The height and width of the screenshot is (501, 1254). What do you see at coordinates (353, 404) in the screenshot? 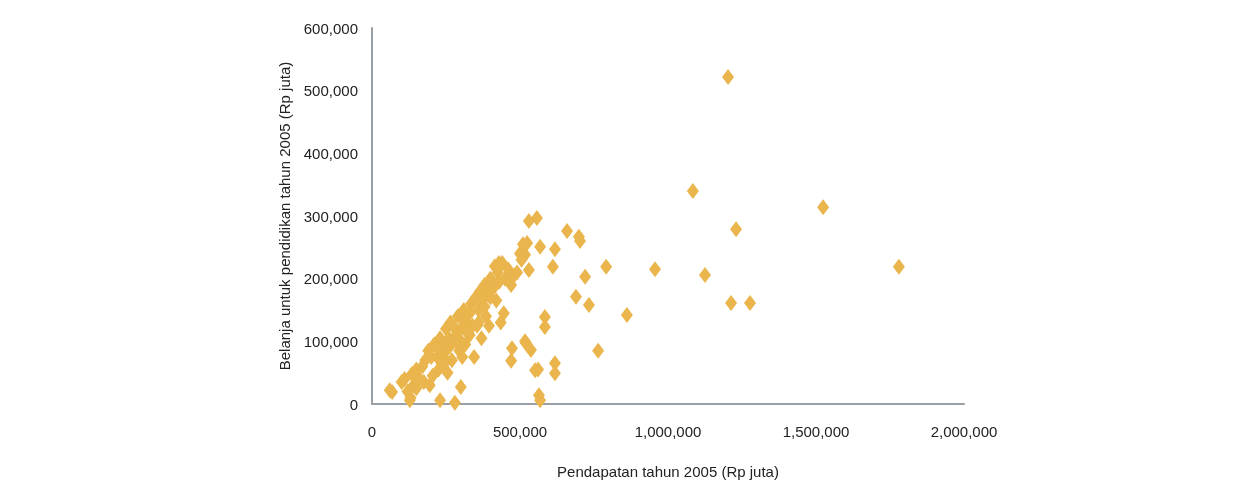
I see `y-tick-label: 0` at bounding box center [353, 404].